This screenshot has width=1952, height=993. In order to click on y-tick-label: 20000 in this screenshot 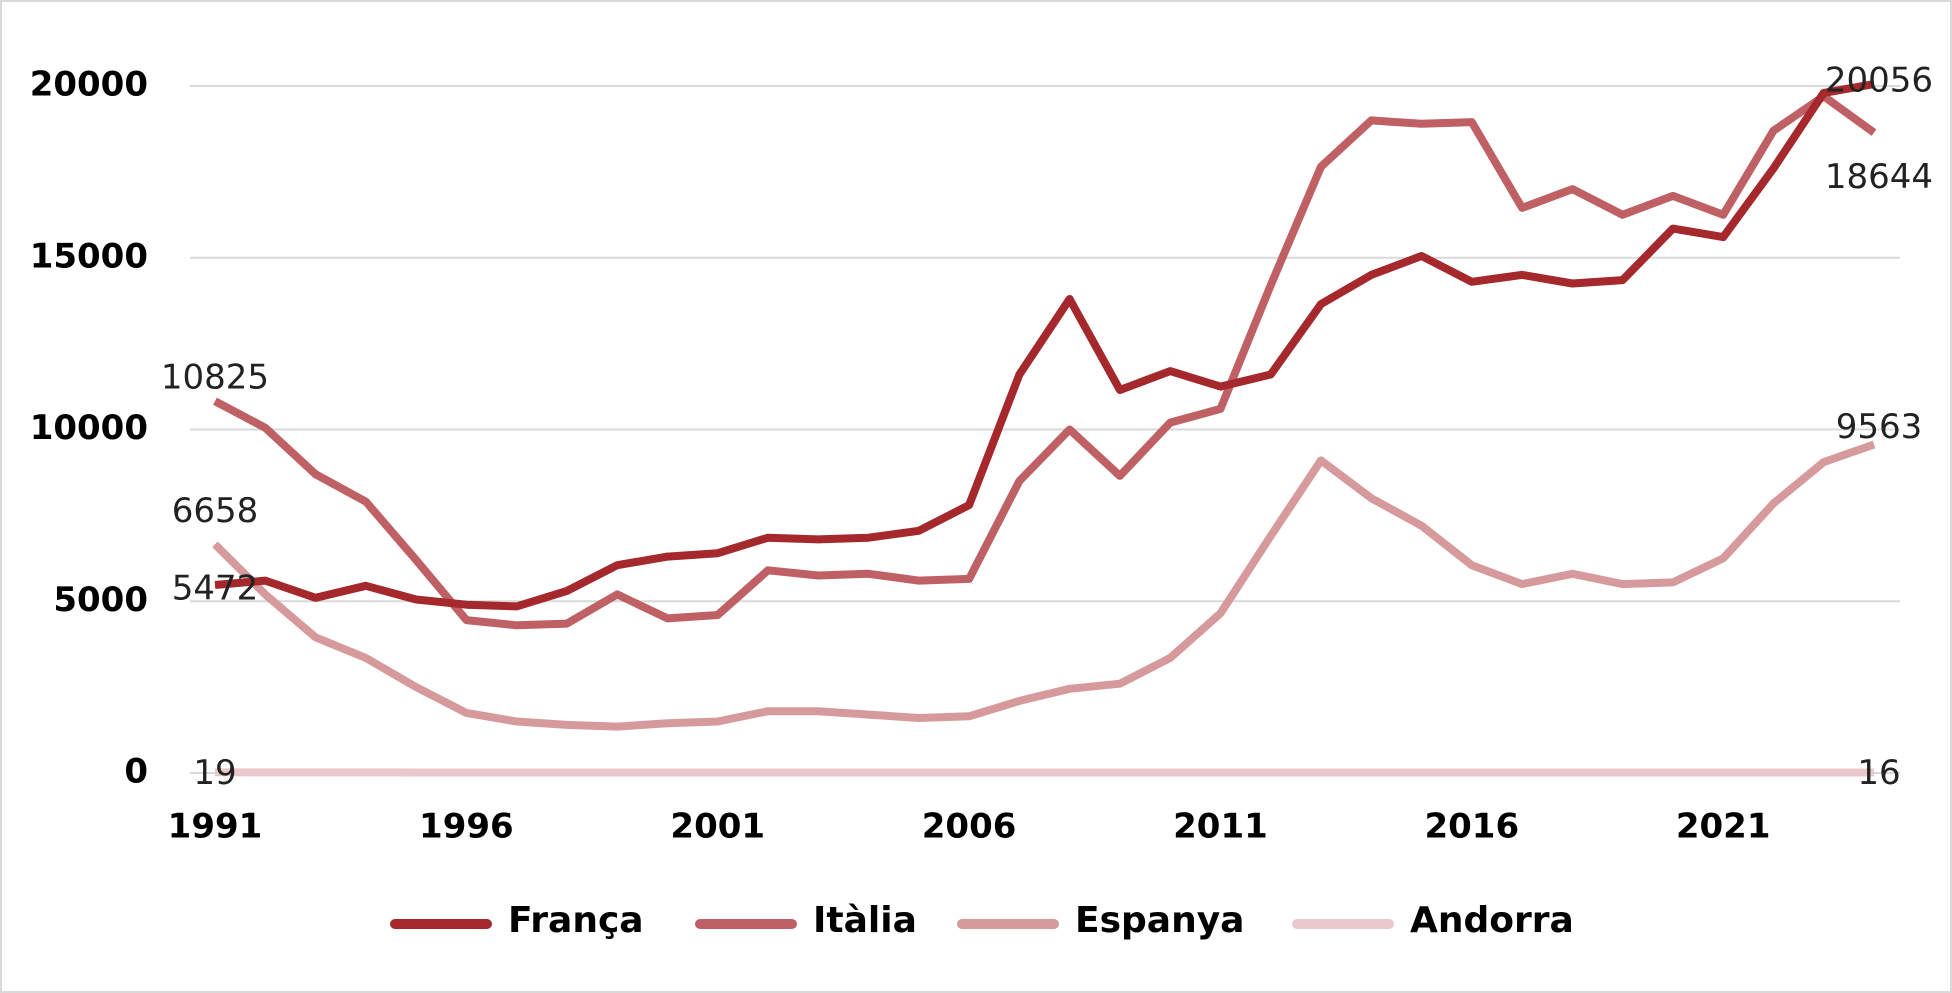, I will do `click(89, 85)`.